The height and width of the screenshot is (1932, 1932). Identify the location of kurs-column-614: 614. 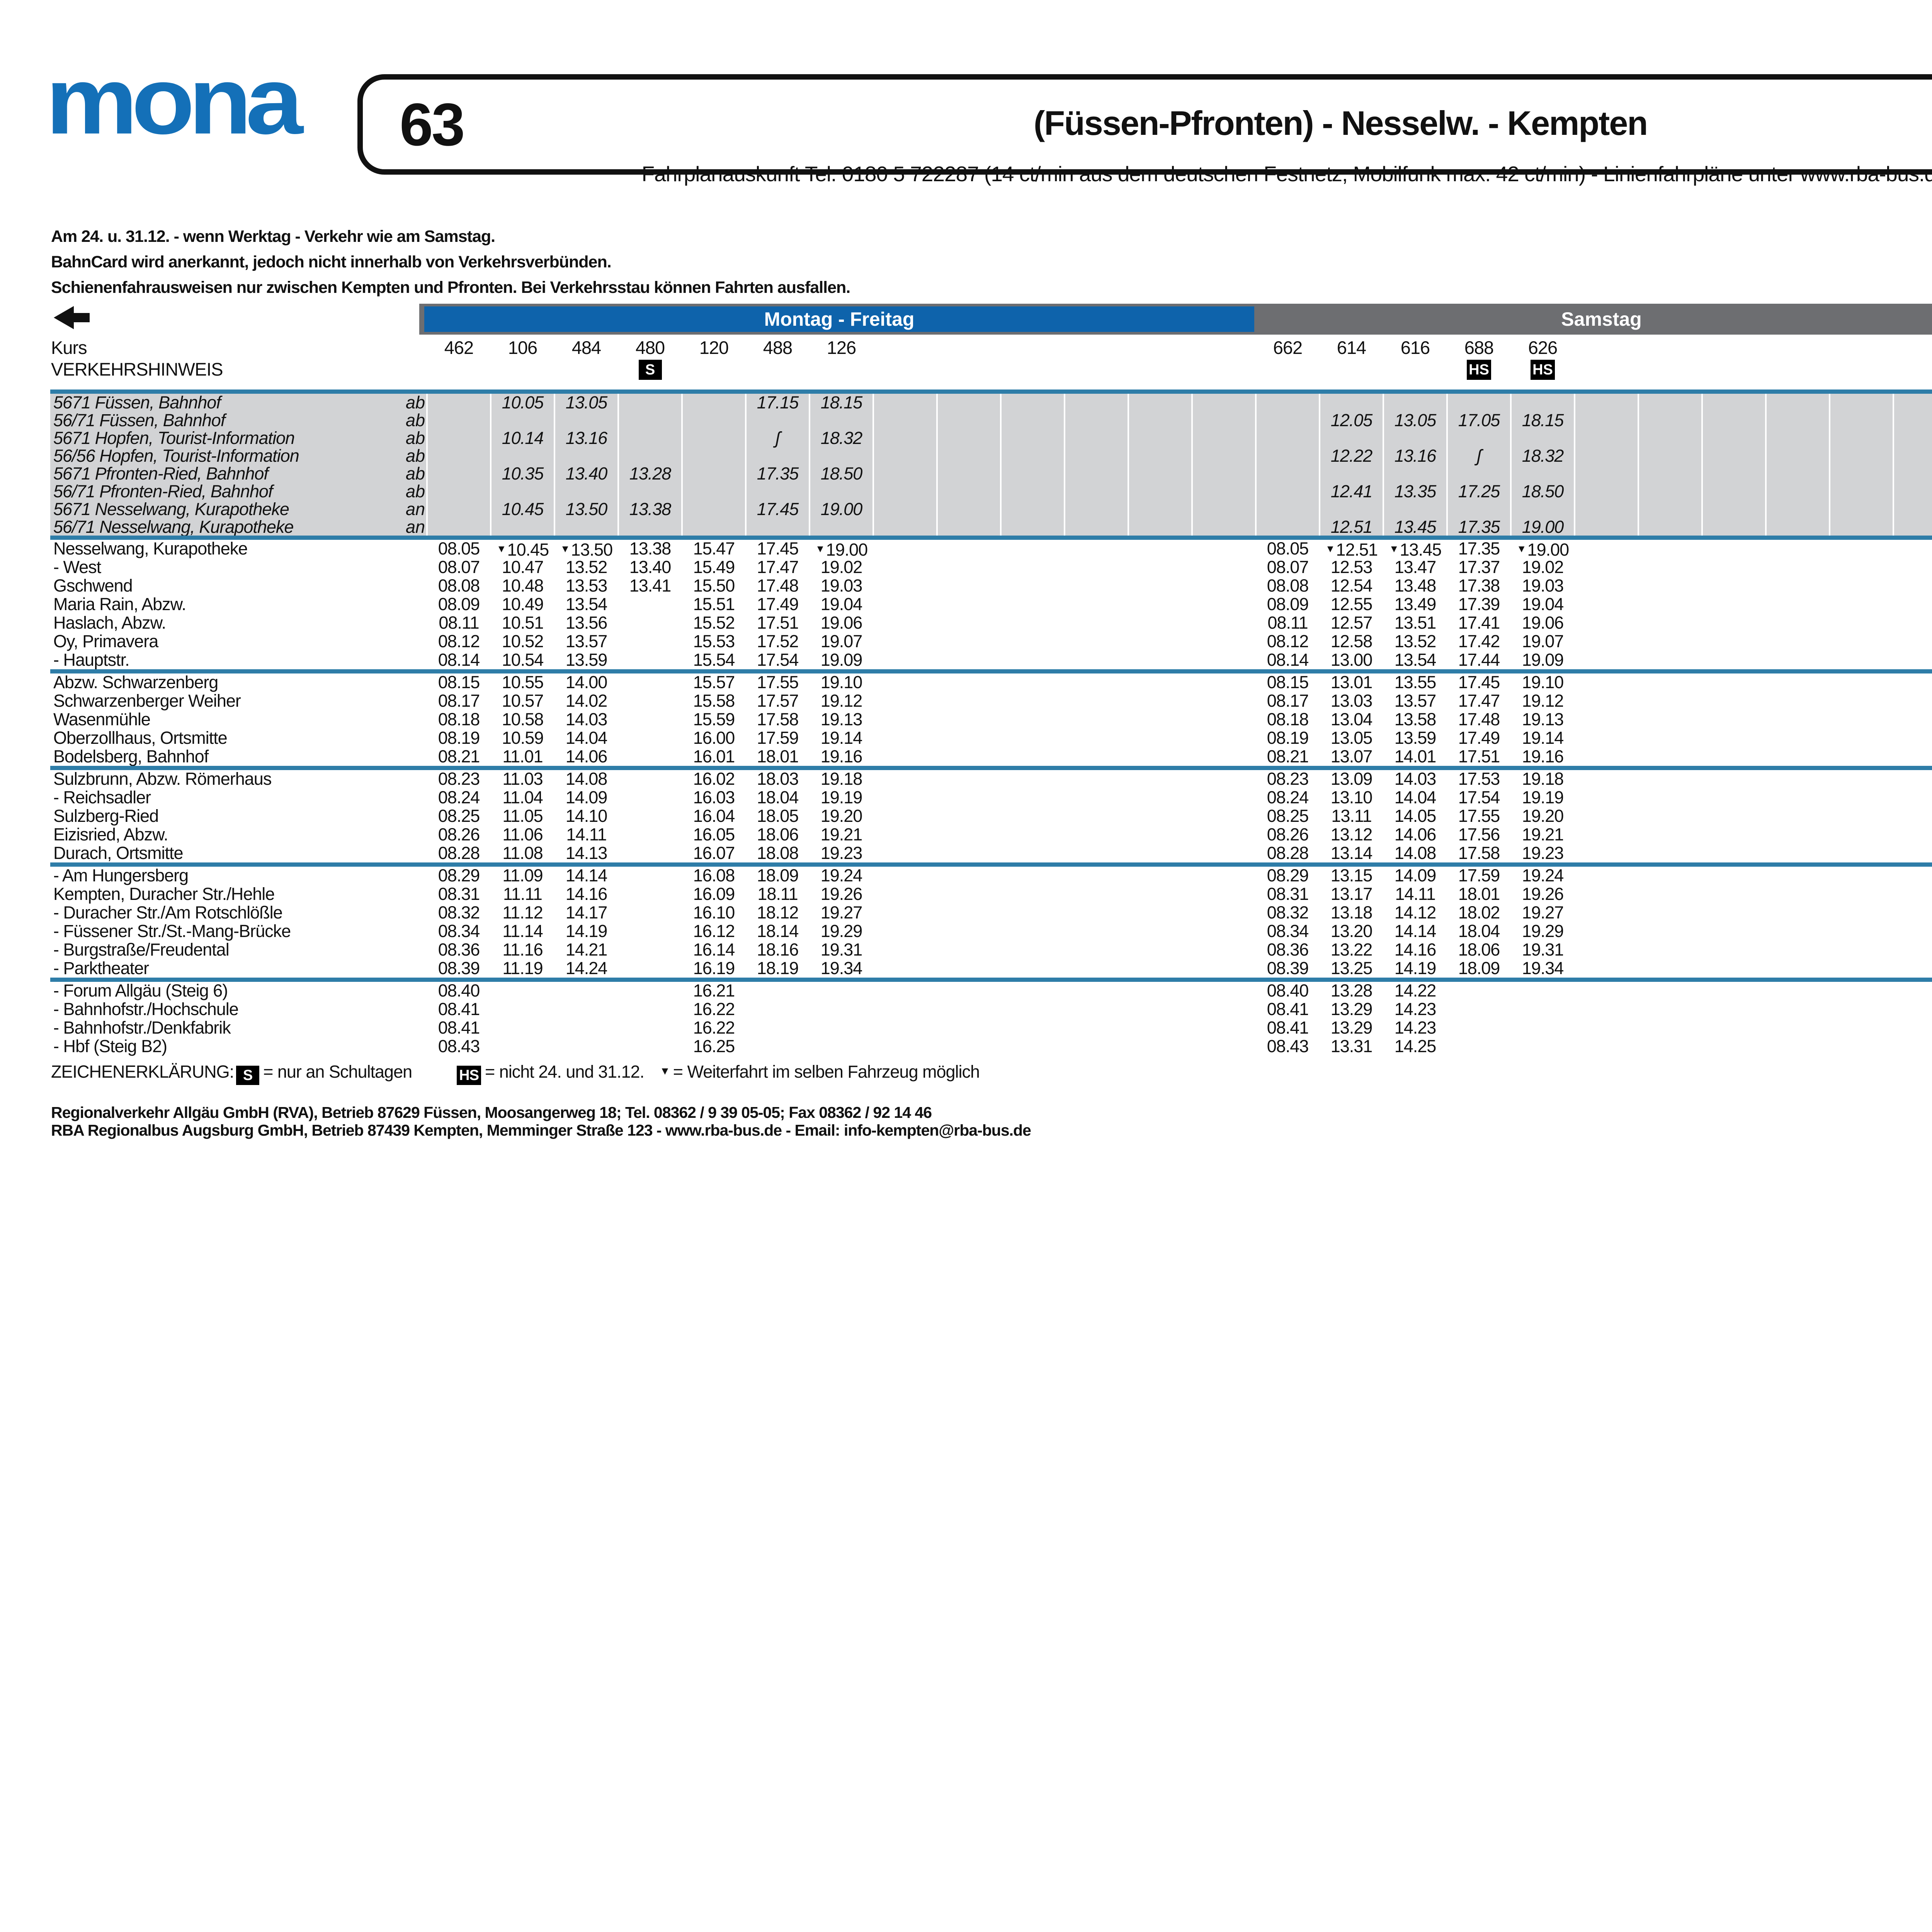
(1352, 348).